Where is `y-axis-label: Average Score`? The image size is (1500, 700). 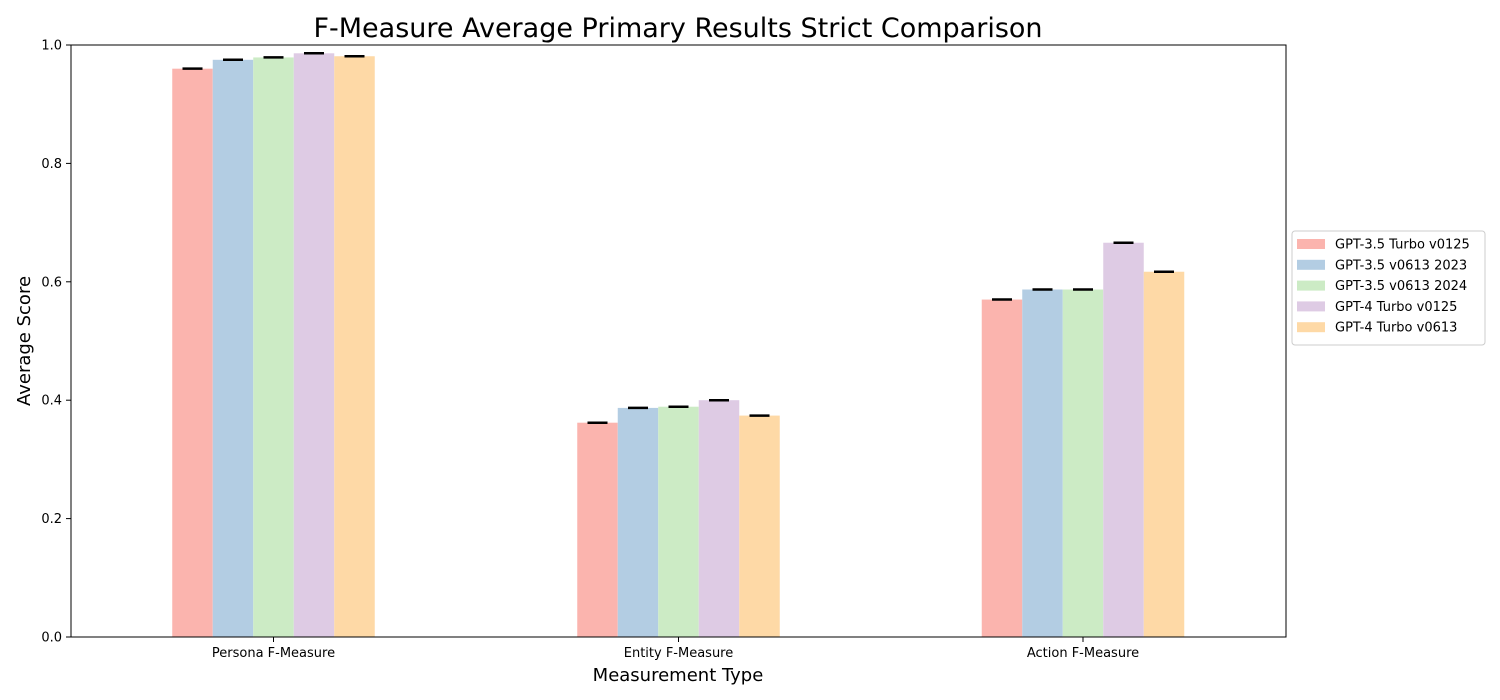 y-axis-label: Average Score is located at coordinates (24, 341).